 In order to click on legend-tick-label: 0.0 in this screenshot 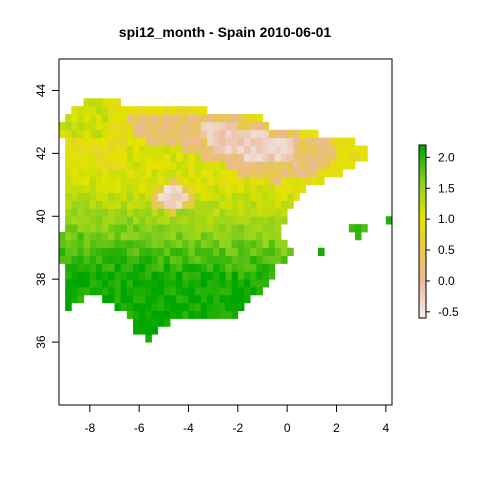, I will do `click(446, 281)`.